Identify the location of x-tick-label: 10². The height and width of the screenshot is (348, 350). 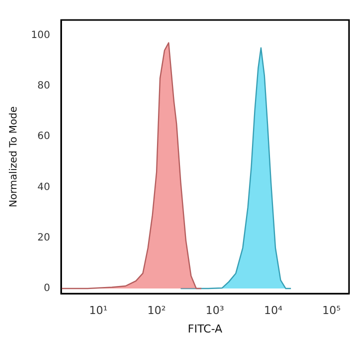
(156, 311).